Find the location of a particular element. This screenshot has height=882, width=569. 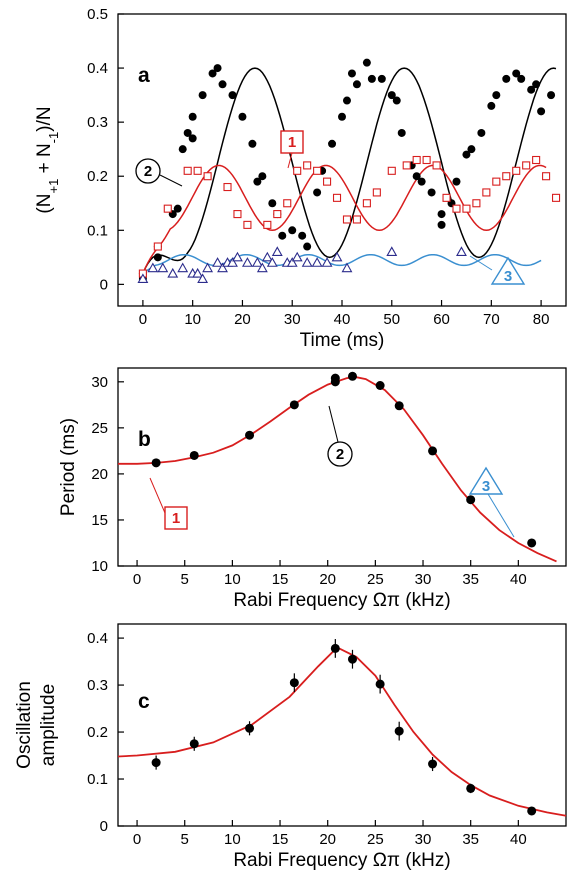

callout-circle is located at coordinates (340, 454).